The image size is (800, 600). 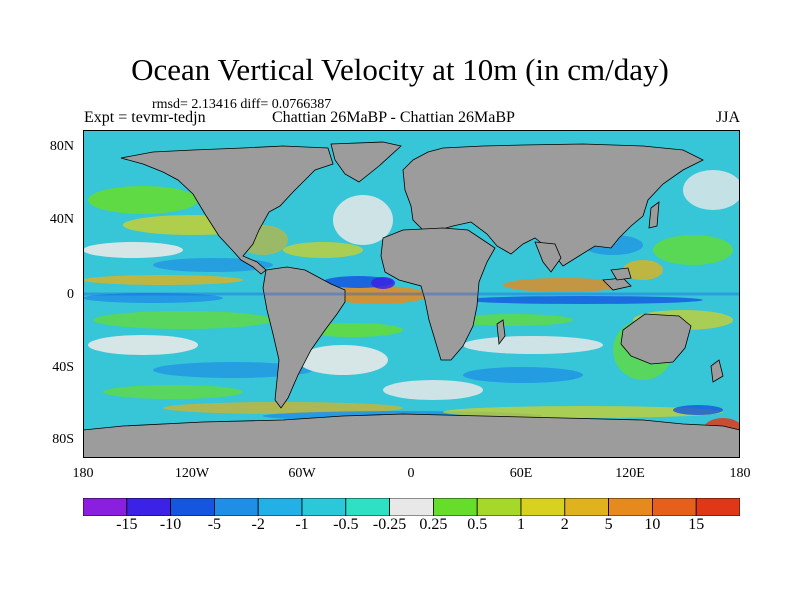 What do you see at coordinates (438, 294) in the screenshot?
I see `africa` at bounding box center [438, 294].